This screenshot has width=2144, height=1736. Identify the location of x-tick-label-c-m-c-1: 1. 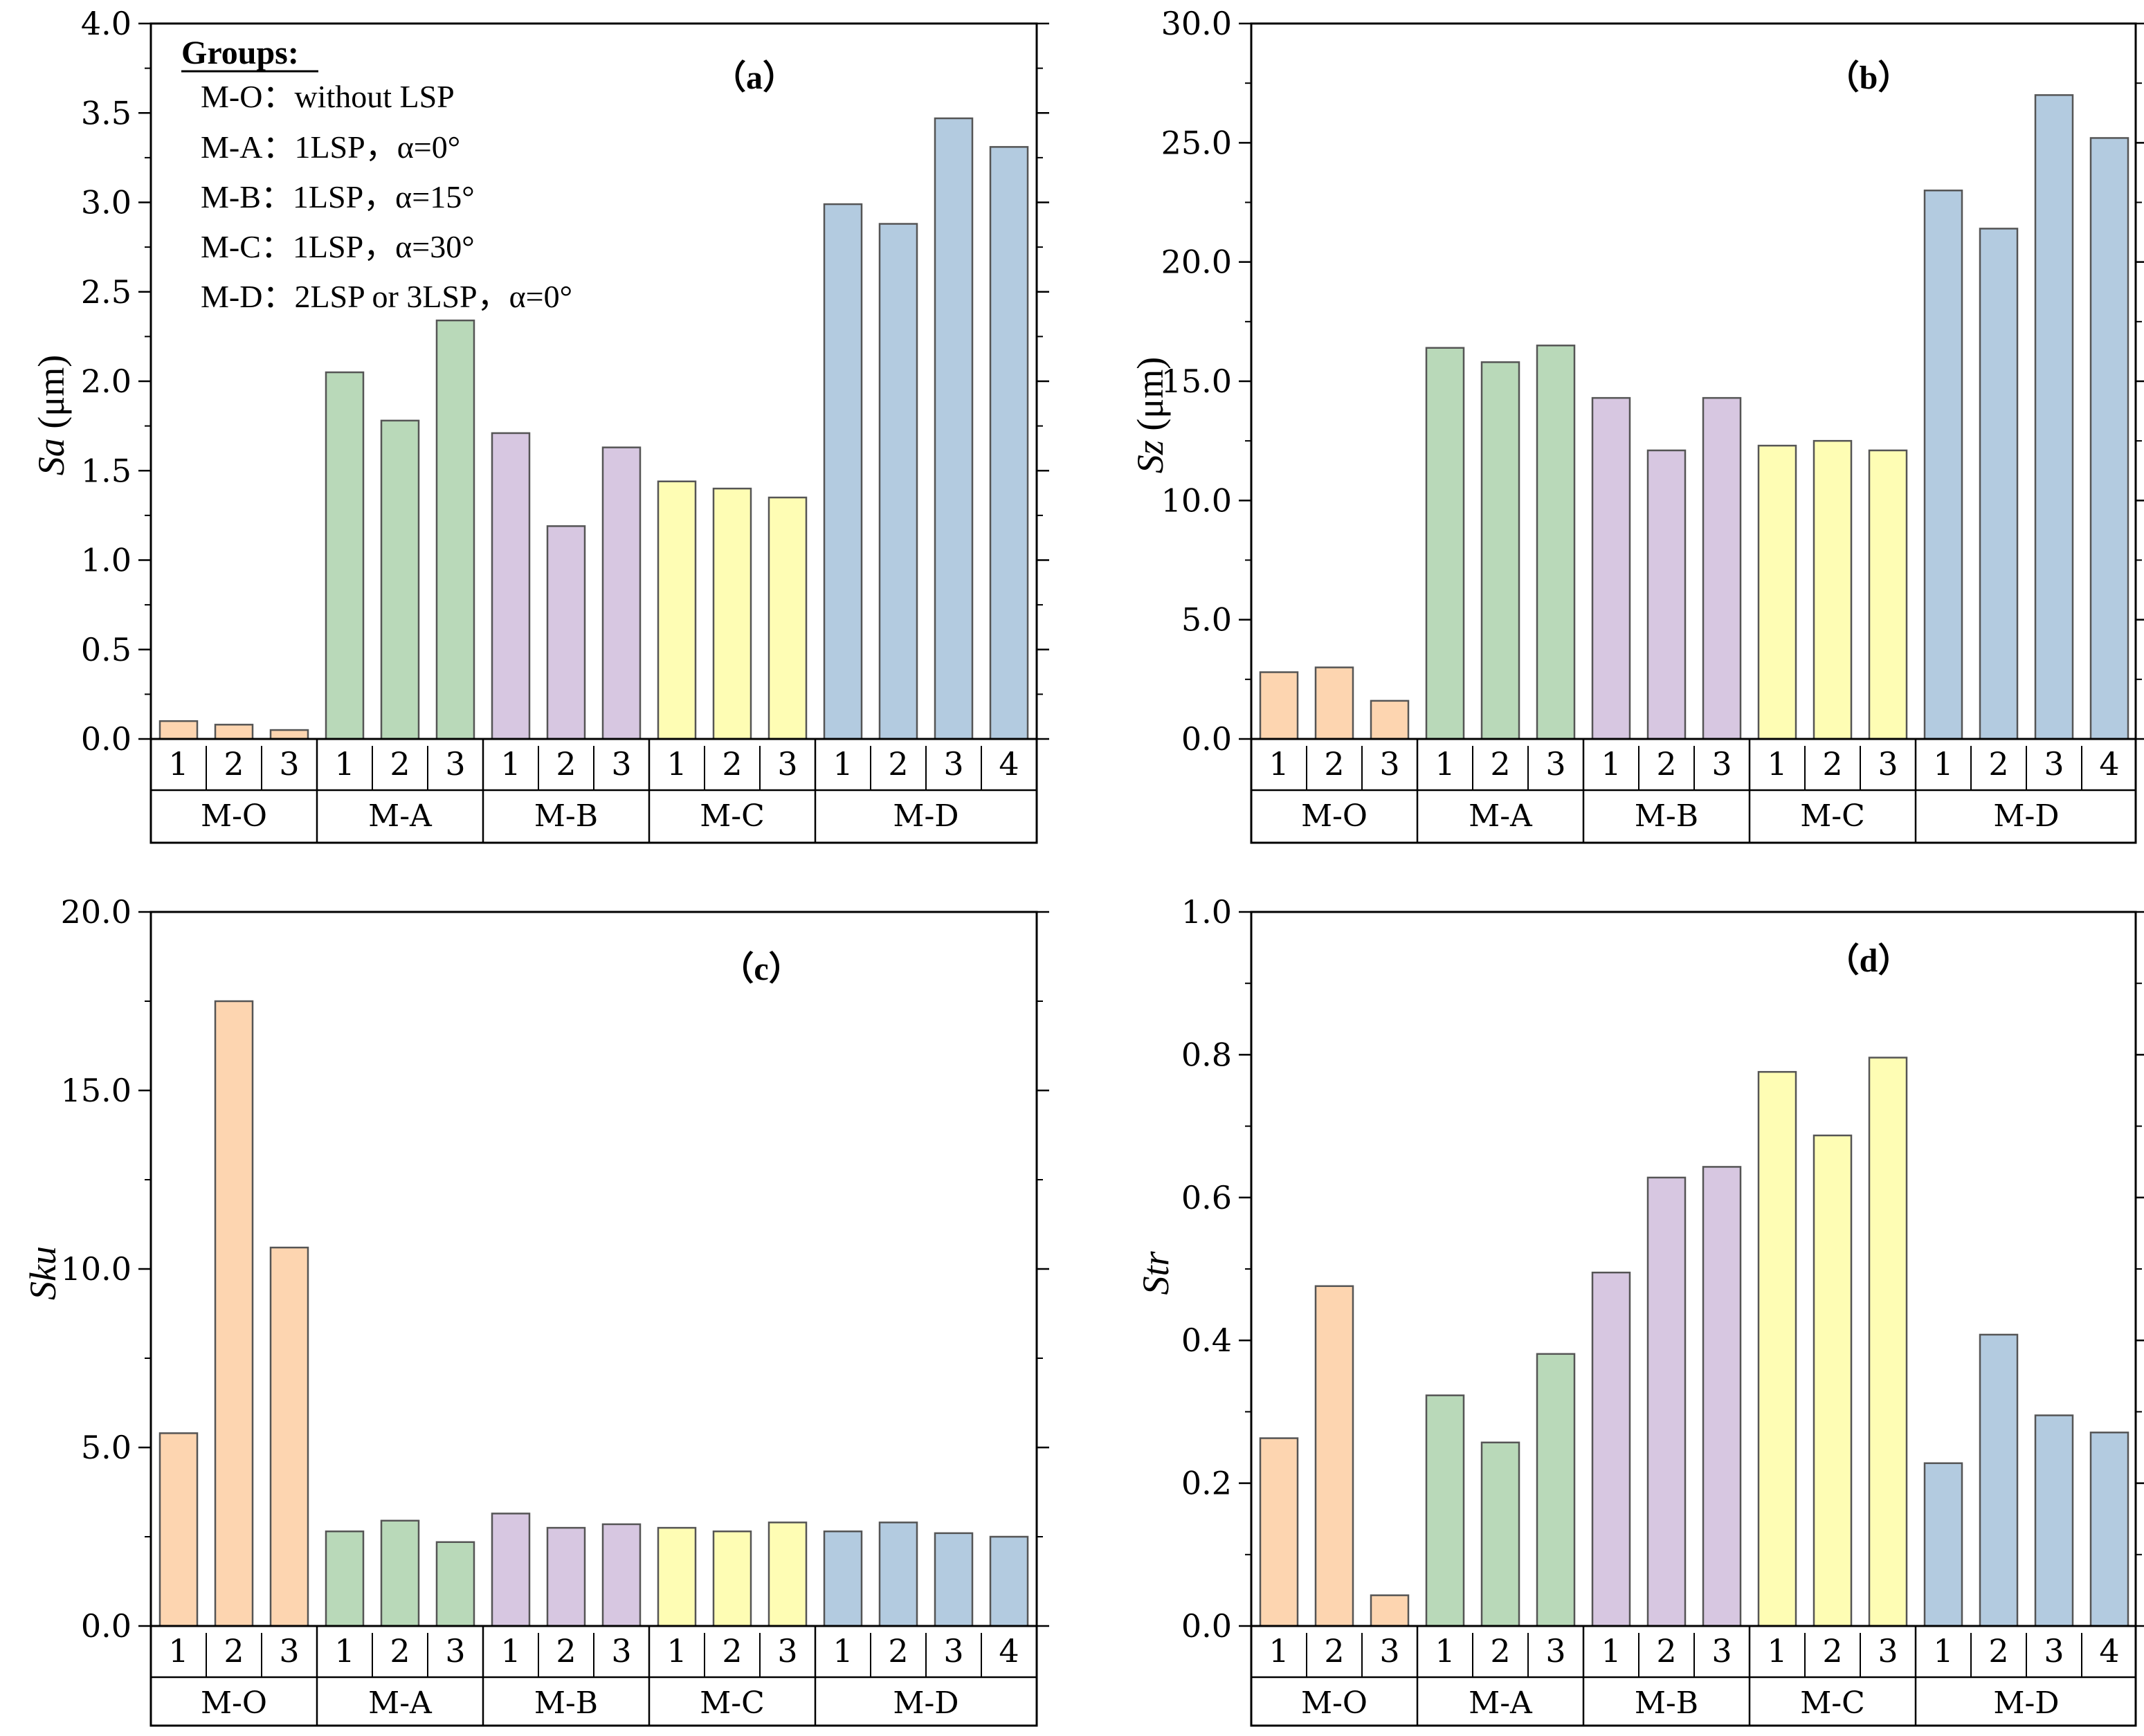
(676, 1651).